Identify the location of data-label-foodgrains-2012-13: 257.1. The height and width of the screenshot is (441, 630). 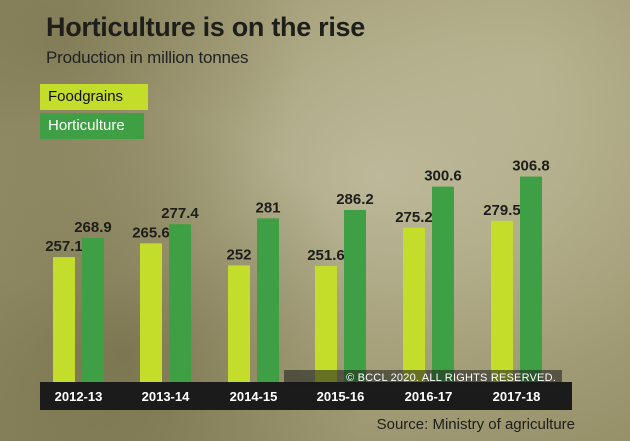
(64, 246).